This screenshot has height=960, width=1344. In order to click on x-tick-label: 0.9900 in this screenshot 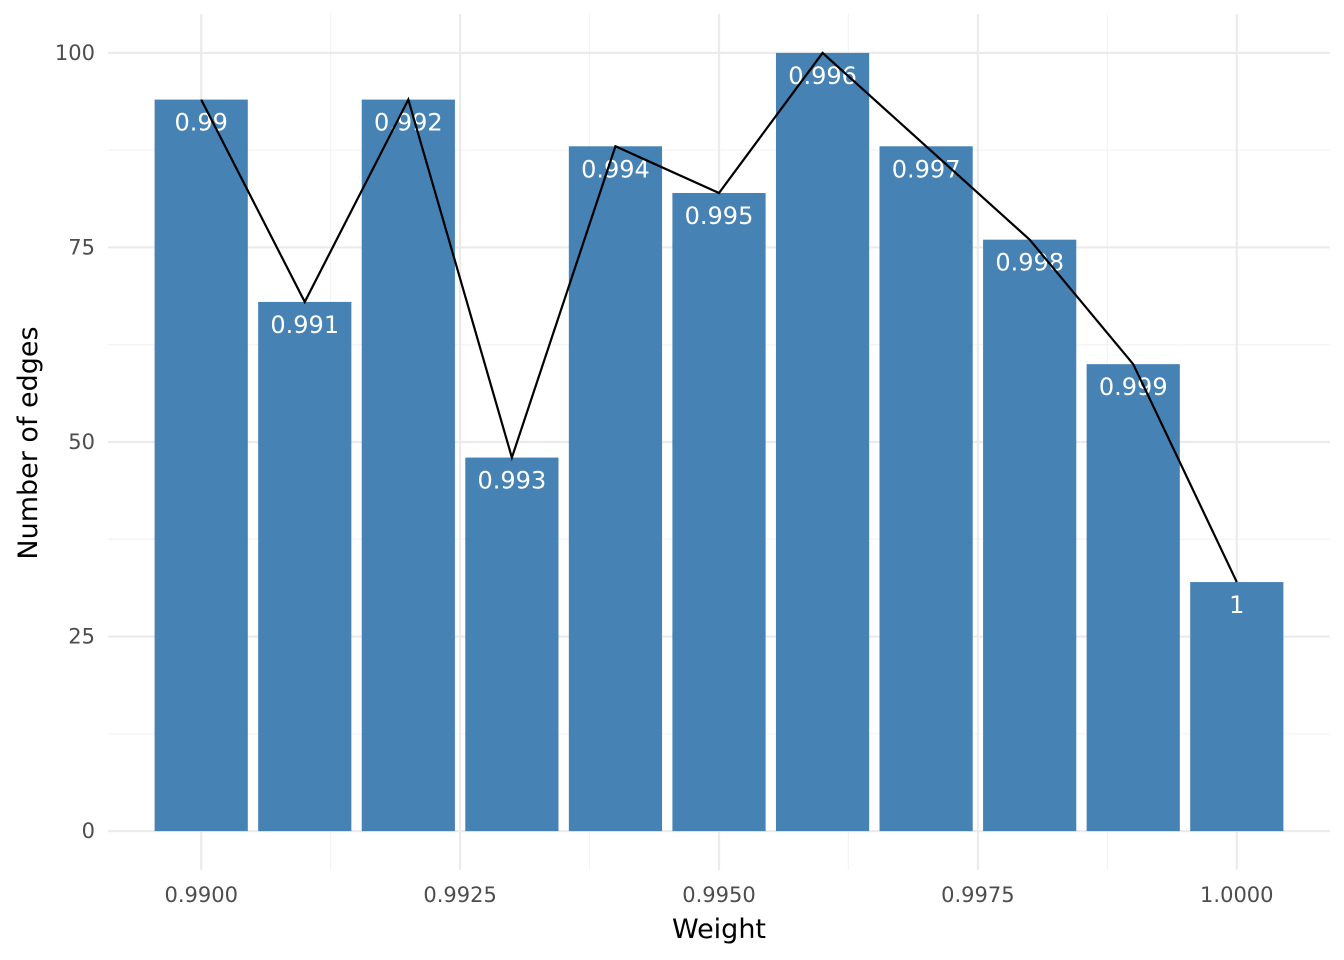, I will do `click(200, 895)`.